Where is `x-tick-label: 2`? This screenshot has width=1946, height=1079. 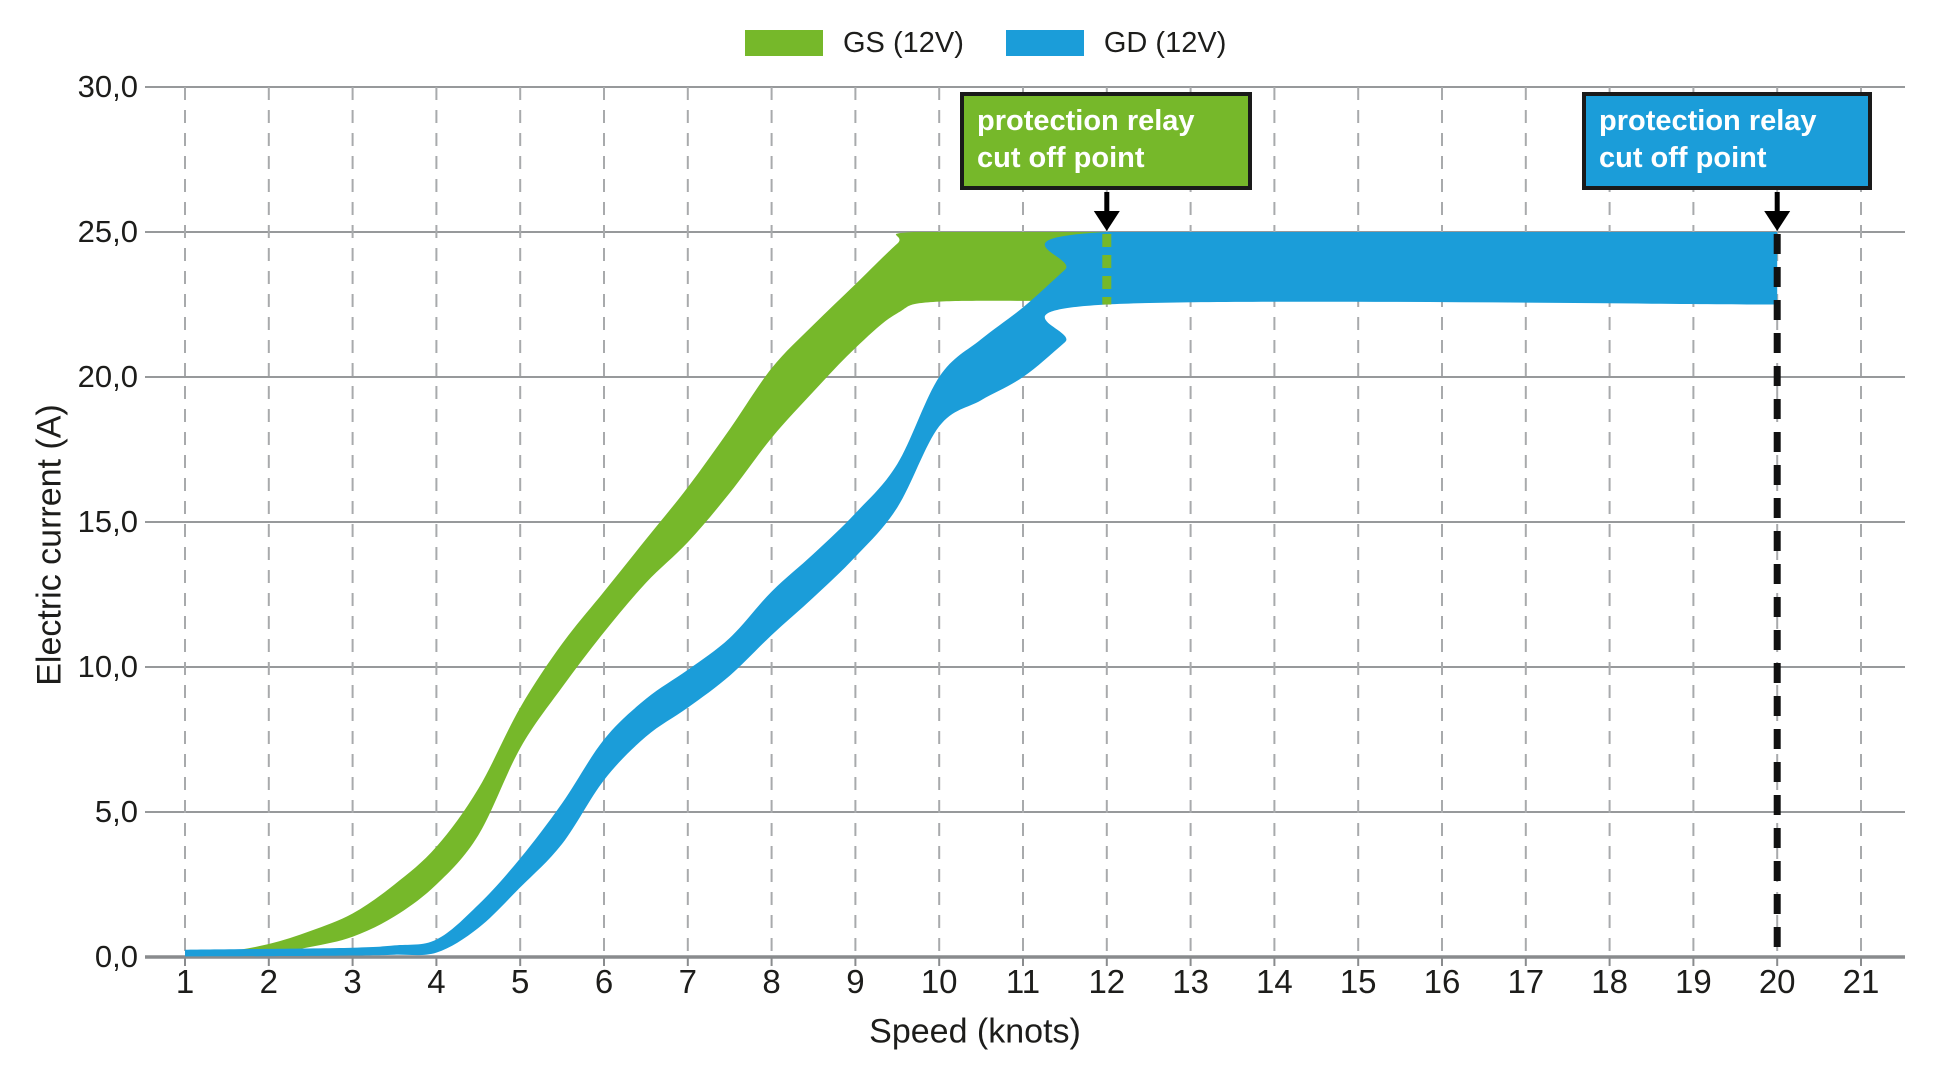
x-tick-label: 2 is located at coordinates (268, 981).